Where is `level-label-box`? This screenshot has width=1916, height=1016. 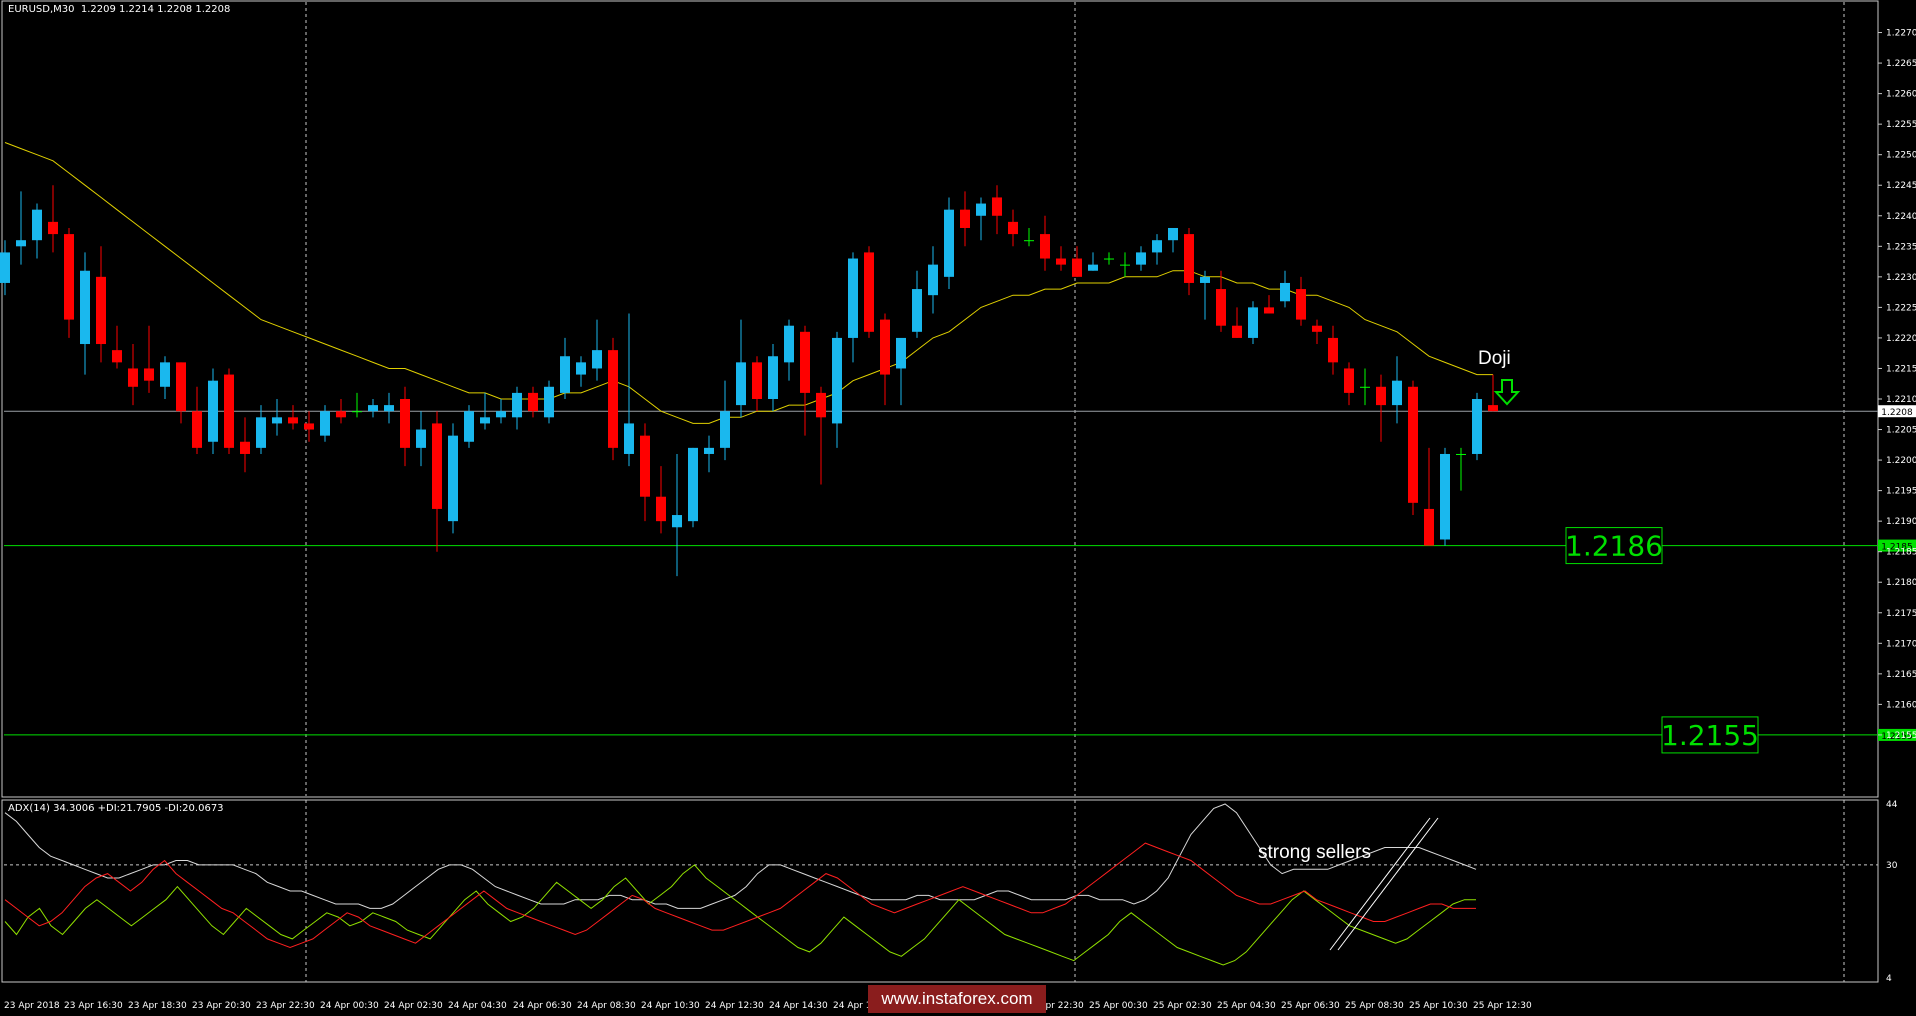 level-label-box is located at coordinates (1710, 735).